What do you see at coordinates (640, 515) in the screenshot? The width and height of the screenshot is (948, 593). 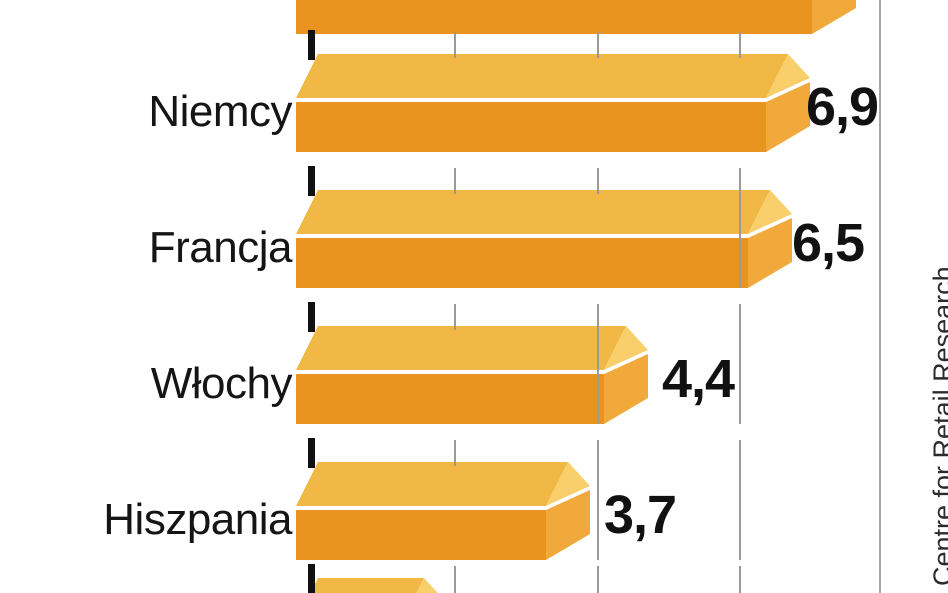 I see `value-label-hiszpania: 3,7` at bounding box center [640, 515].